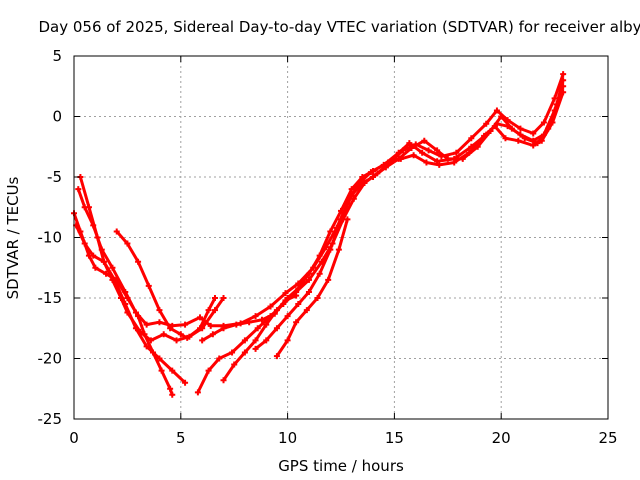 The image size is (640, 480). I want to click on x-tick-label: 15, so click(394, 438).